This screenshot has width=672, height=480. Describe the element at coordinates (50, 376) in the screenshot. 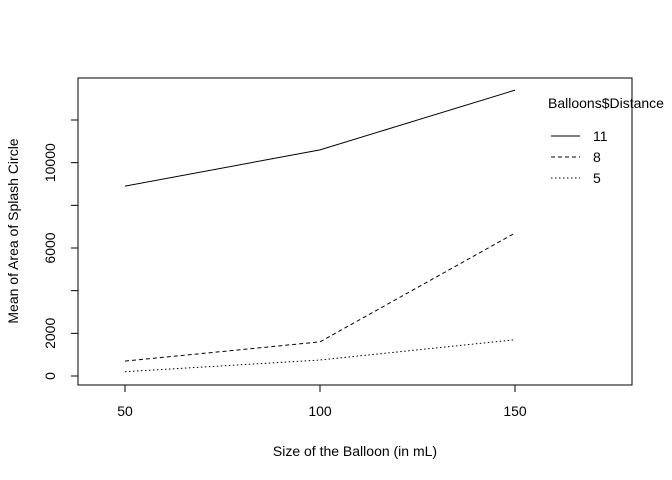

I see `y-tick-label: 0` at that location.